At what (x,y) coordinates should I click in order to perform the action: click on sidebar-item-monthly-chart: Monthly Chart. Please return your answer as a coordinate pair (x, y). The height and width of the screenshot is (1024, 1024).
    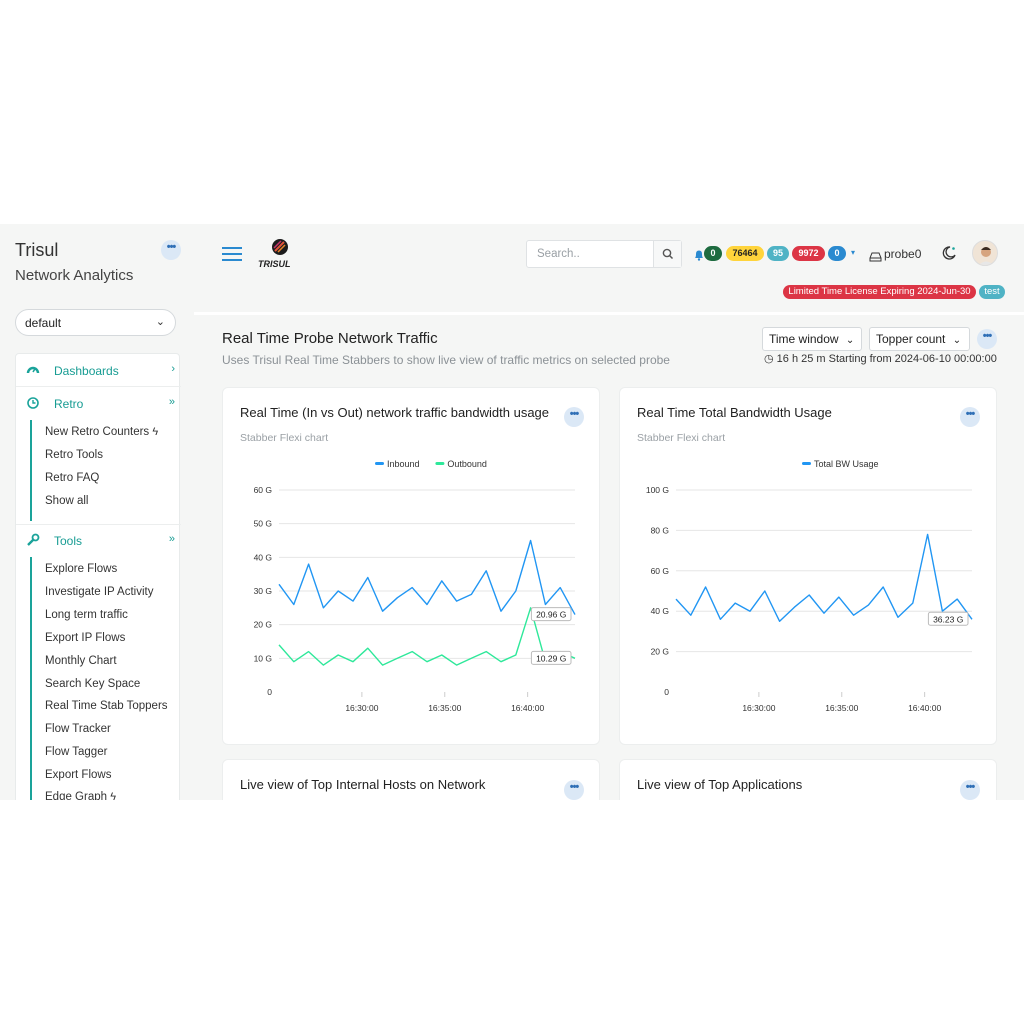
    Looking at the image, I should click on (81, 661).